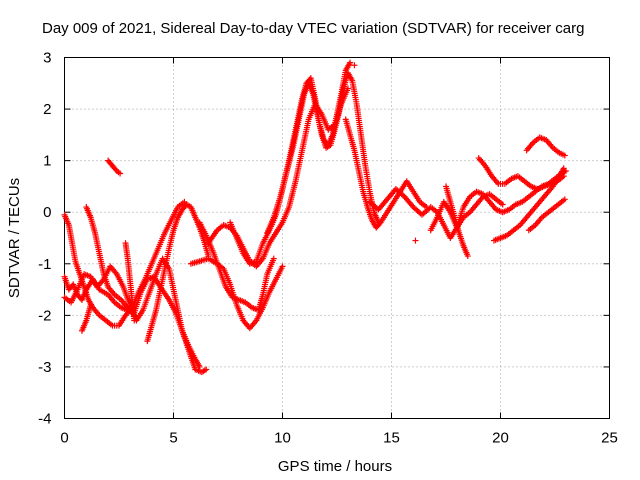 The width and height of the screenshot is (640, 480). What do you see at coordinates (44, 315) in the screenshot?
I see `y-tick-label: -2` at bounding box center [44, 315].